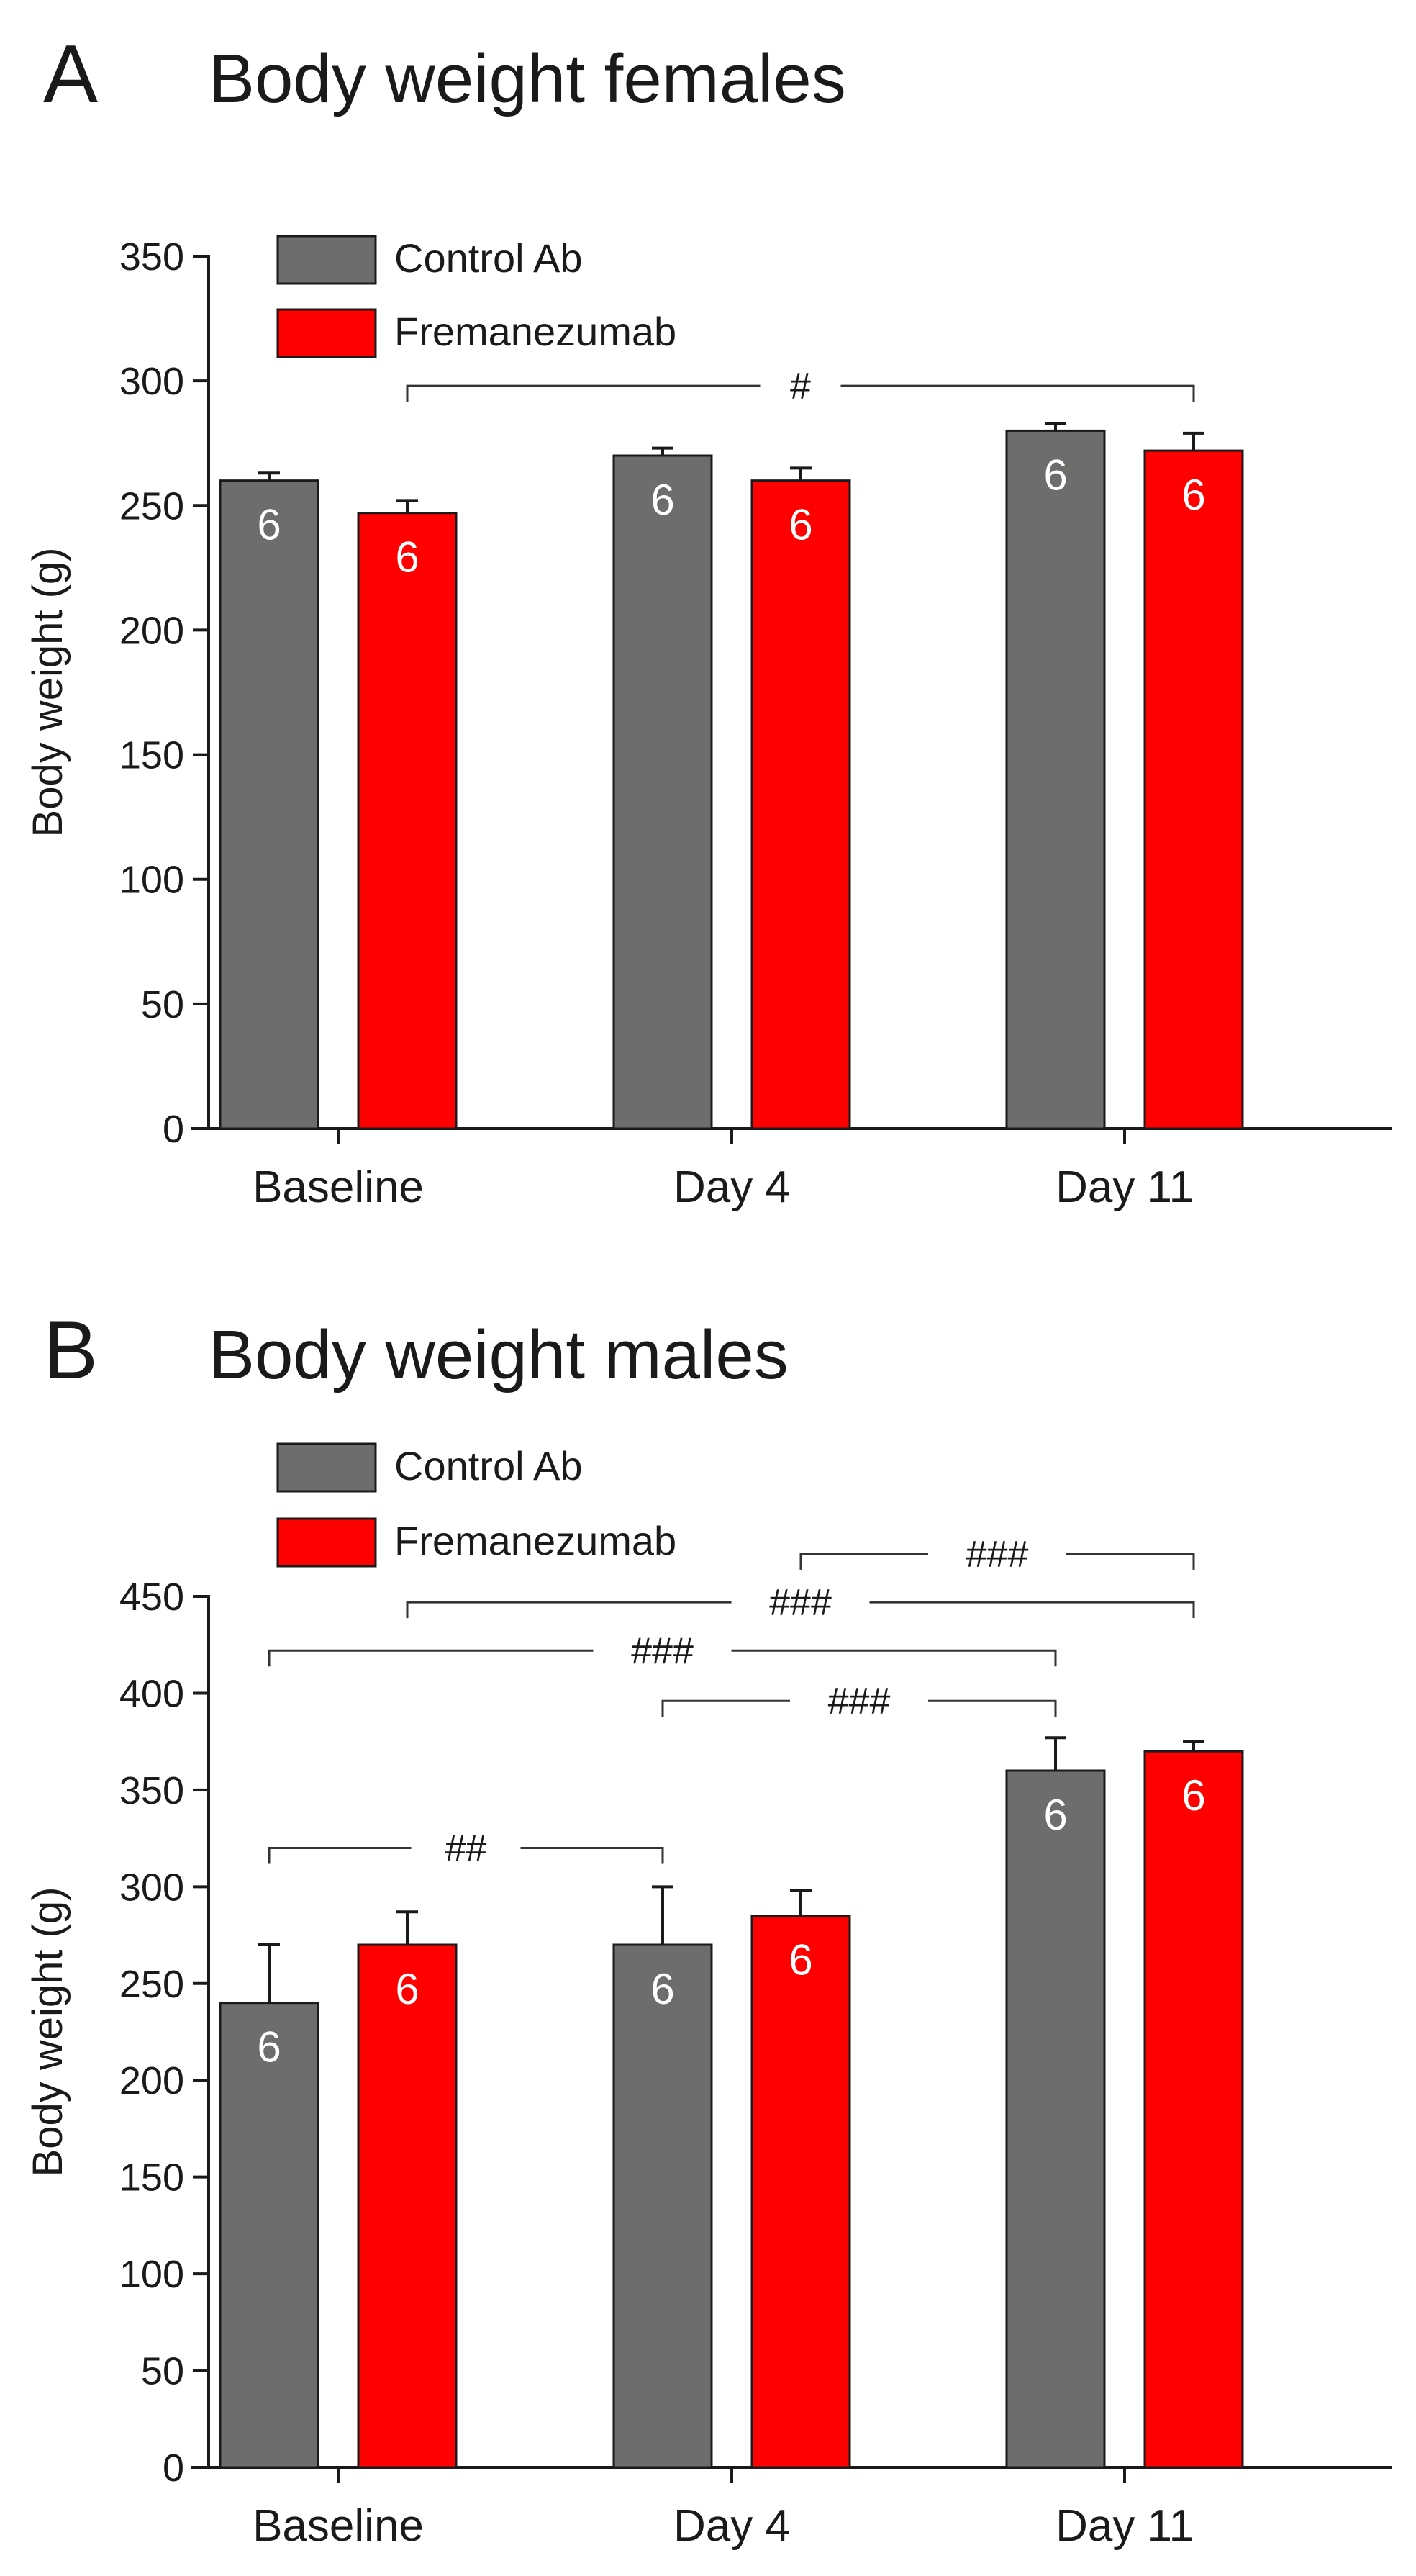  I want to click on y-tick-label: 450, so click(151, 1597).